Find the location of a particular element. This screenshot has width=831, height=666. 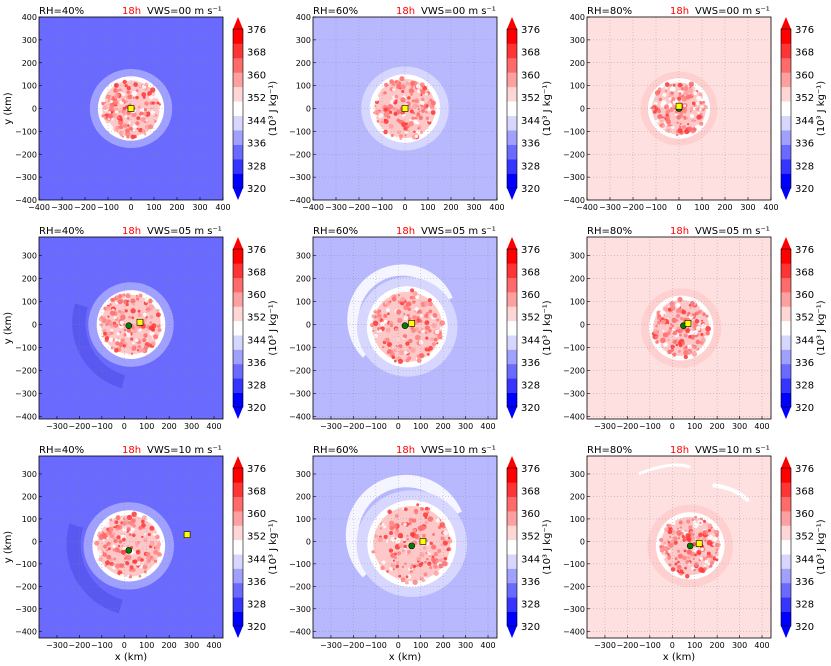

y-tick-label: 200 is located at coordinates (303, 496).